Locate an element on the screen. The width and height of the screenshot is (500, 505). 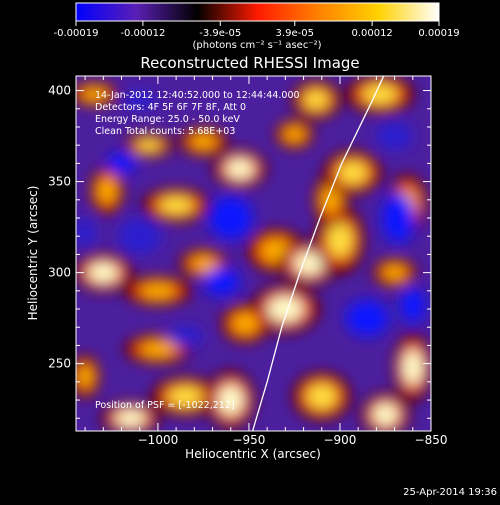
x-axis-tick-label: −1000 is located at coordinates (158, 440).